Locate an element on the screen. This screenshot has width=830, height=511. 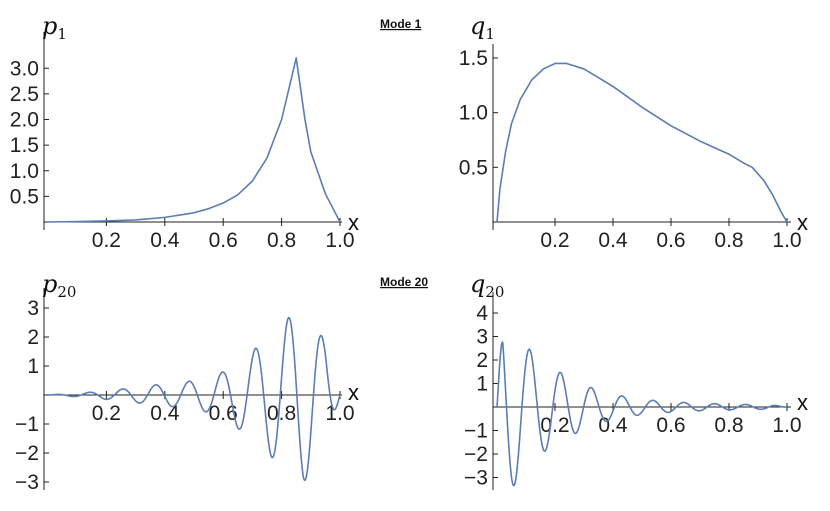
y-tick-label: 2.5 is located at coordinates (24, 94).